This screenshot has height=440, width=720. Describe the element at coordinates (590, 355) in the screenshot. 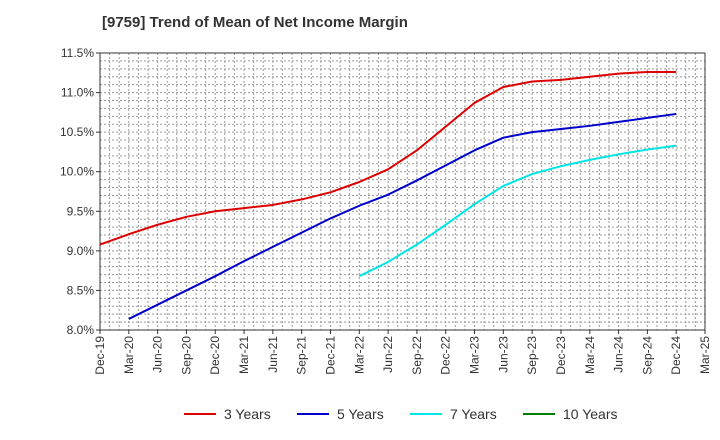

I see `x-tick-label: Mar-24` at that location.